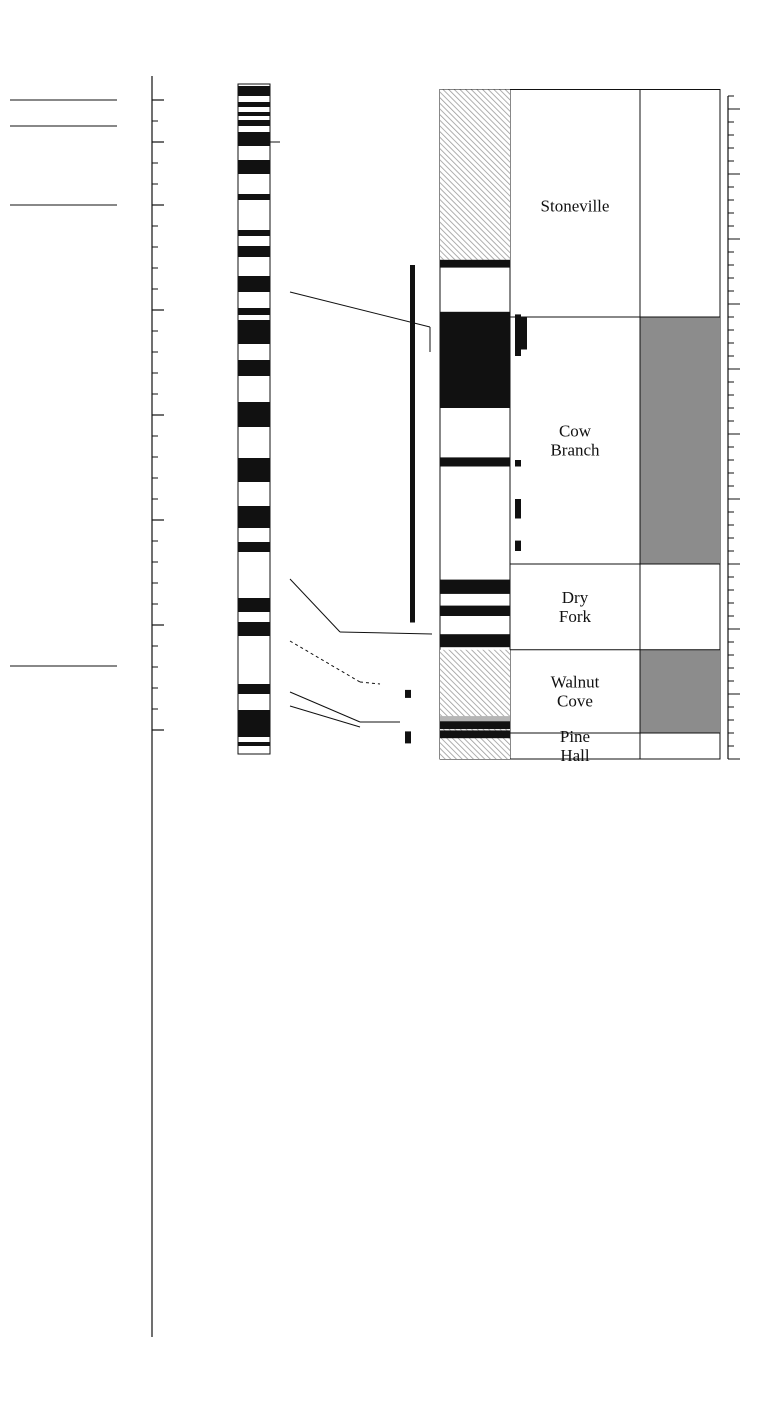  I want to click on walnut-cove-shading, so click(680, 691).